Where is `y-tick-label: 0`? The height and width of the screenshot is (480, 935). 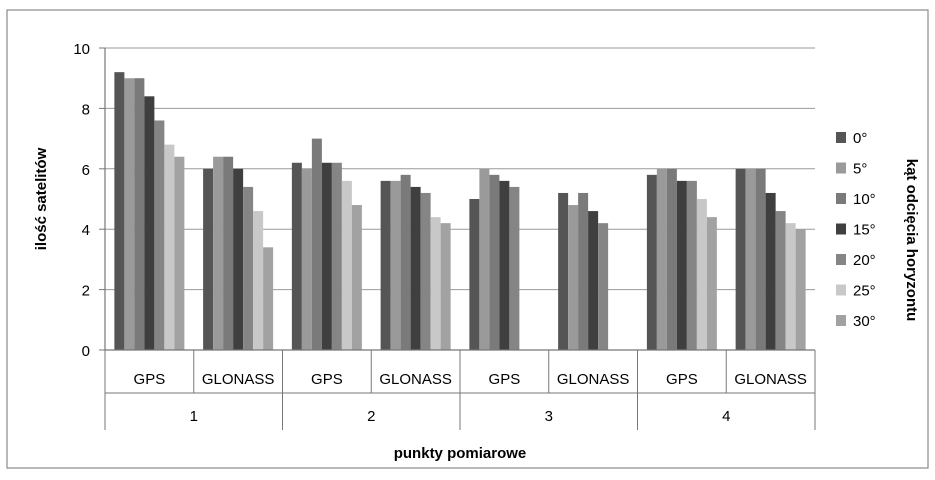
y-tick-label: 0 is located at coordinates (86, 351).